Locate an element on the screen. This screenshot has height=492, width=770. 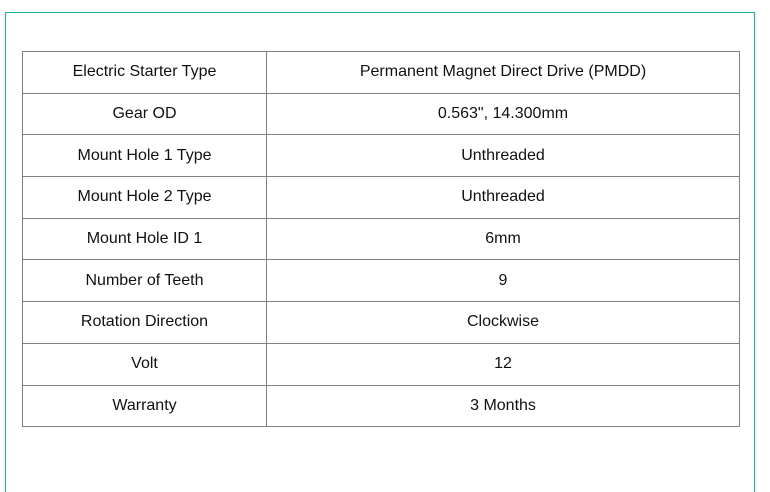
spec-value: 9 is located at coordinates (503, 281).